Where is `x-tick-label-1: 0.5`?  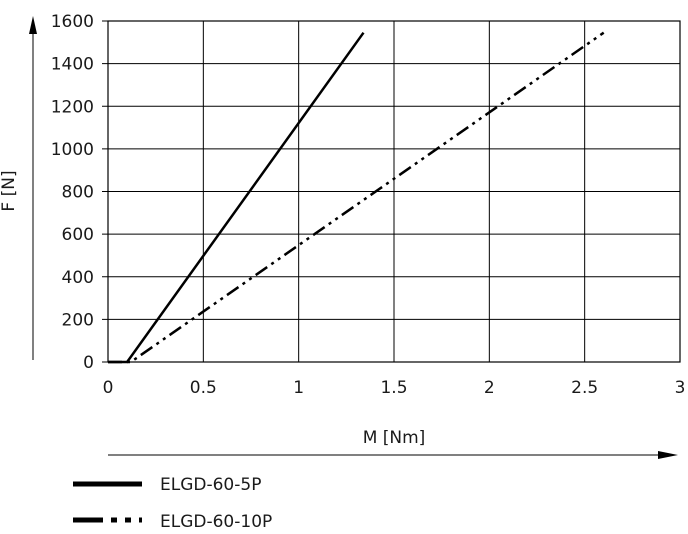
x-tick-label-1: 0.5 is located at coordinates (203, 388).